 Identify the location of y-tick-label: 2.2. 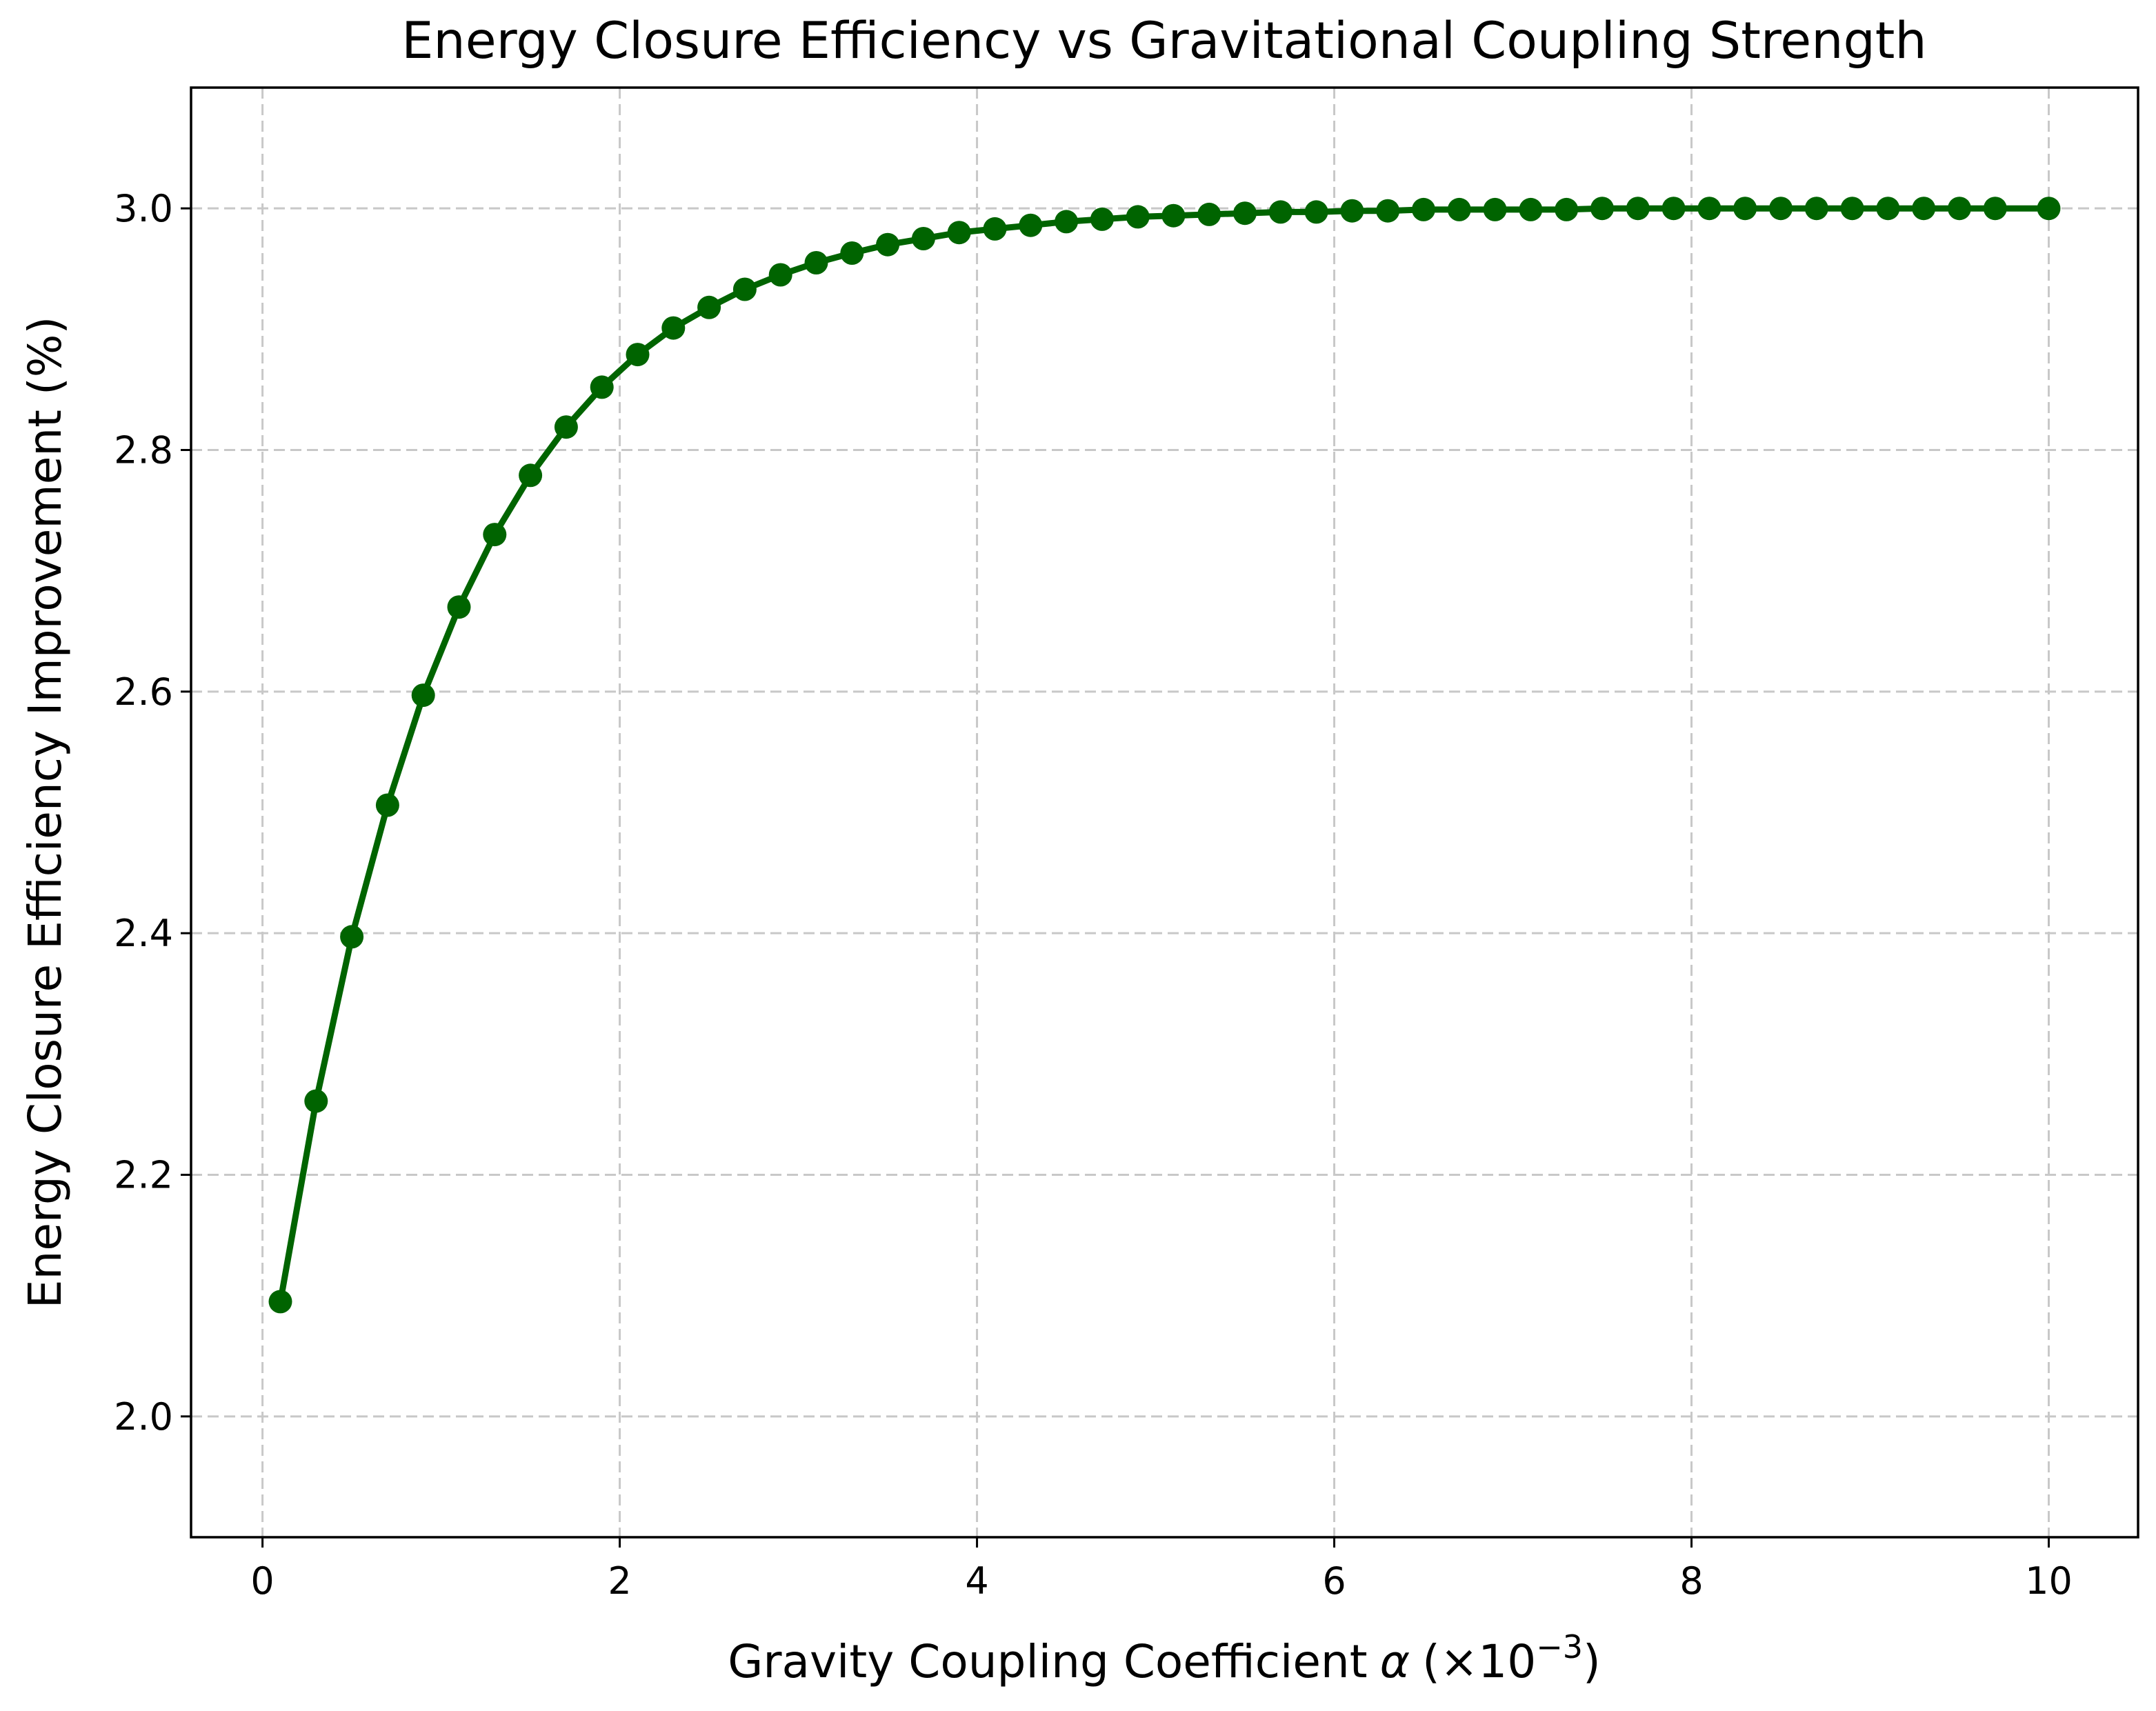
(143, 1175).